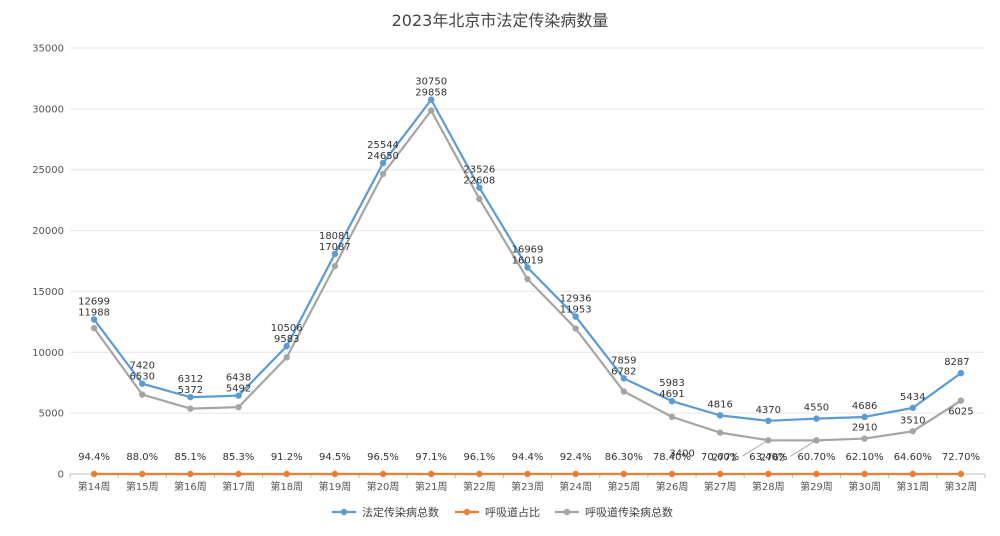 Image resolution: width=1000 pixels, height=536 pixels. Describe the element at coordinates (681, 454) in the screenshot. I see `data-label: 3400` at that location.